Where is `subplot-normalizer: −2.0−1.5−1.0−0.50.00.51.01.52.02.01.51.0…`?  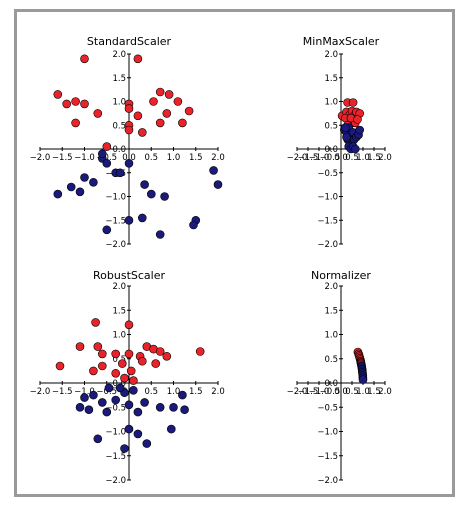
subplot-normalizer: −2.0−1.5−1.0−0.50.00.51.01.52.02.01.51.0… is located at coordinates (339, 377).